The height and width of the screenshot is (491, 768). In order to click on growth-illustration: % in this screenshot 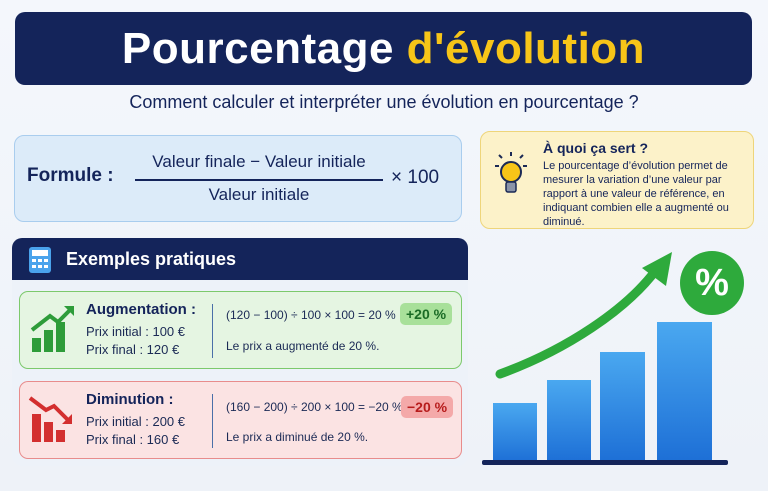, I will do `click(613, 358)`.